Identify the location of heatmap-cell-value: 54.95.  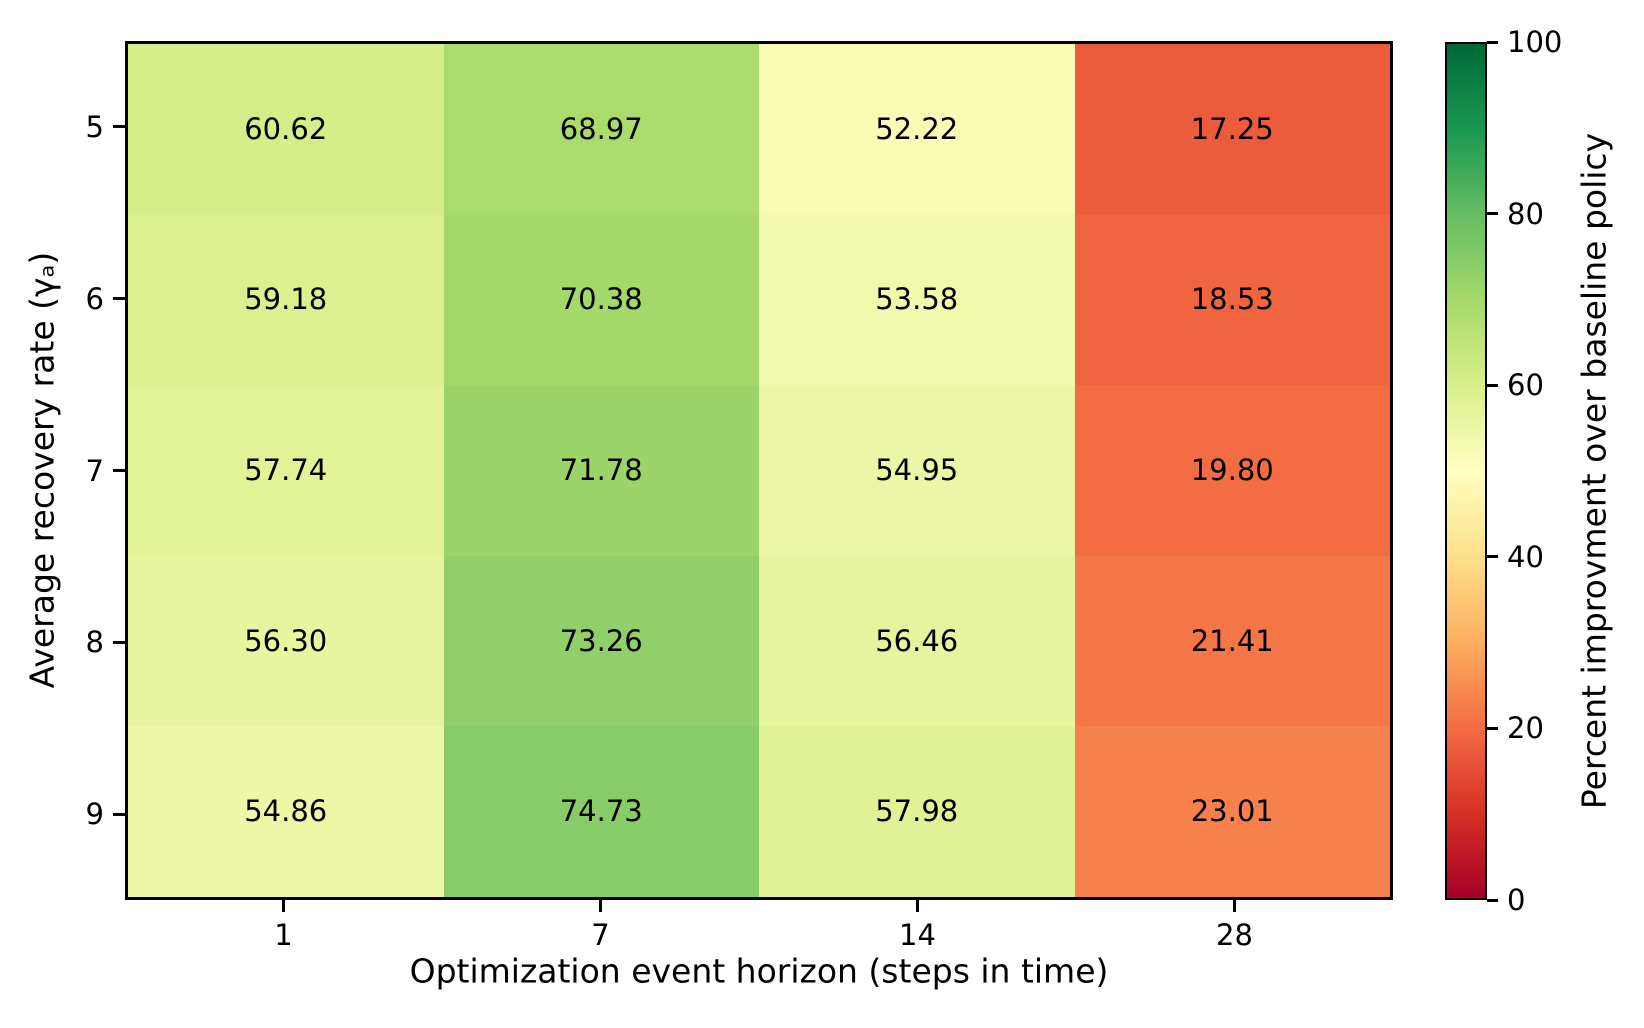
(917, 469).